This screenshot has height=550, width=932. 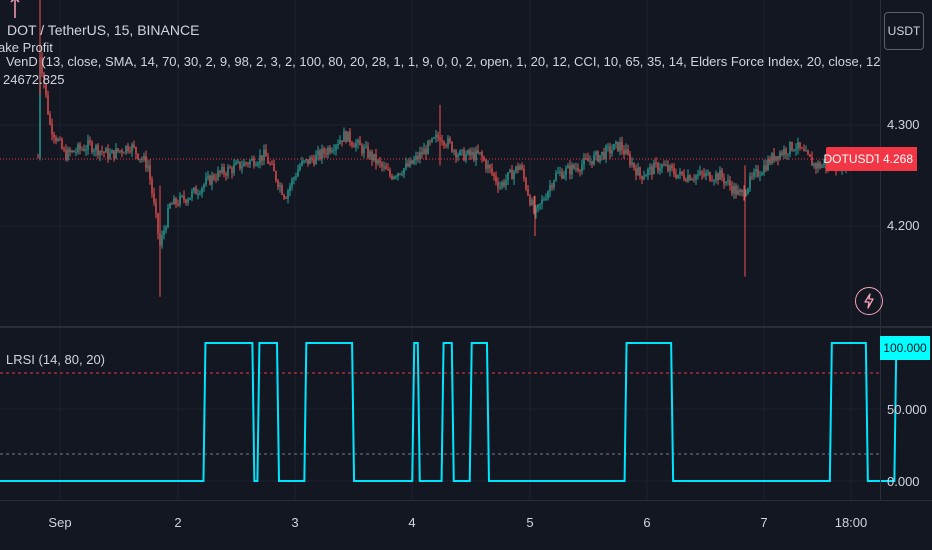 I want to click on symbol-title: DOT / TetherUS, 15, BINANCE, so click(x=103, y=30).